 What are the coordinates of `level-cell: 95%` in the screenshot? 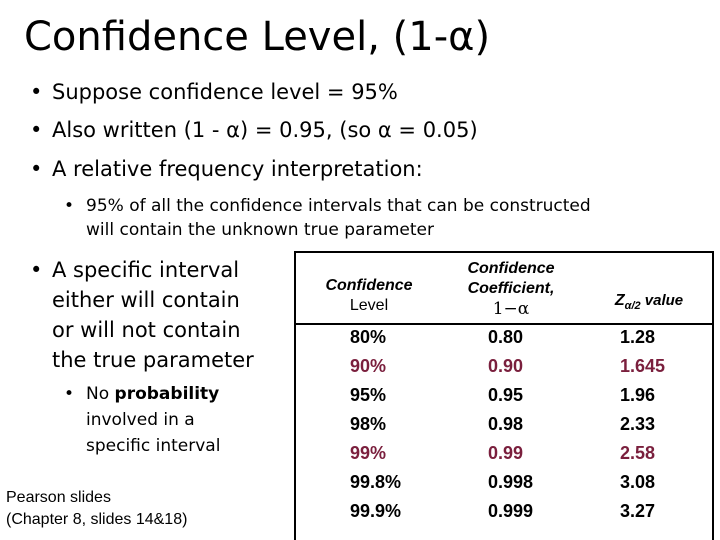 It's located at (368, 395).